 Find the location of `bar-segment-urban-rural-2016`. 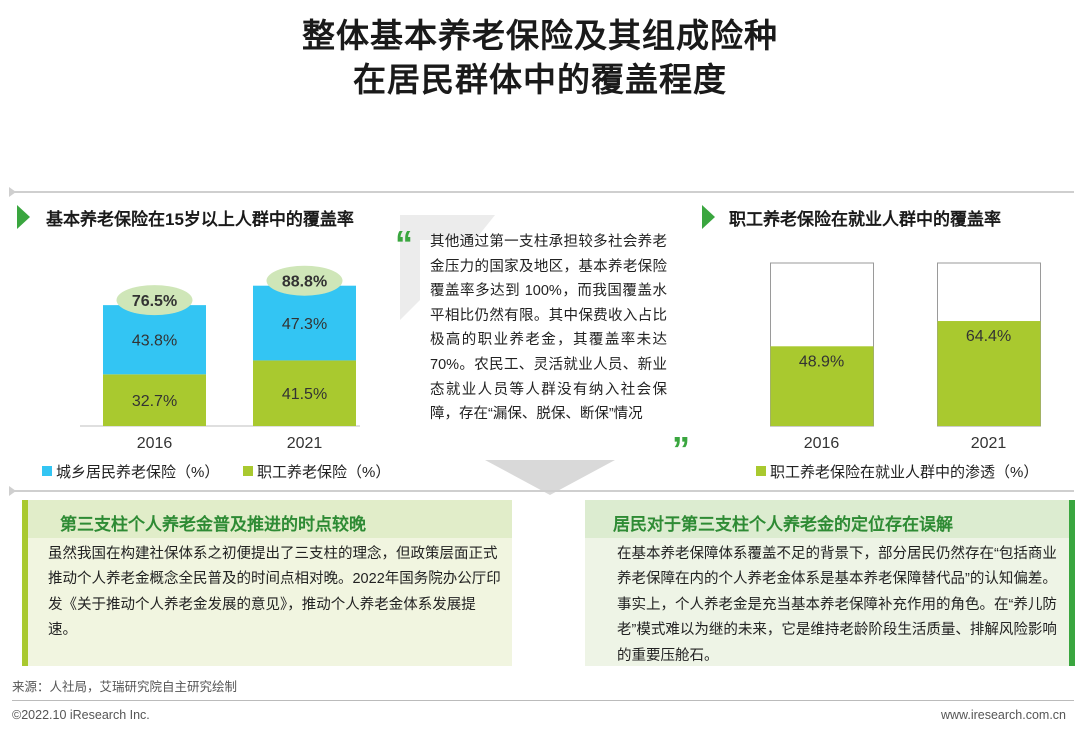

bar-segment-urban-rural-2016 is located at coordinates (154, 340).